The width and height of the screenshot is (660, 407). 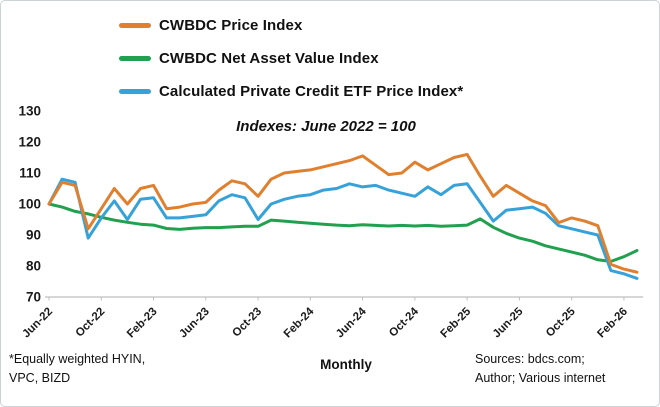 I want to click on footnote-line: *Equally weighted HYIN,, so click(x=77, y=359).